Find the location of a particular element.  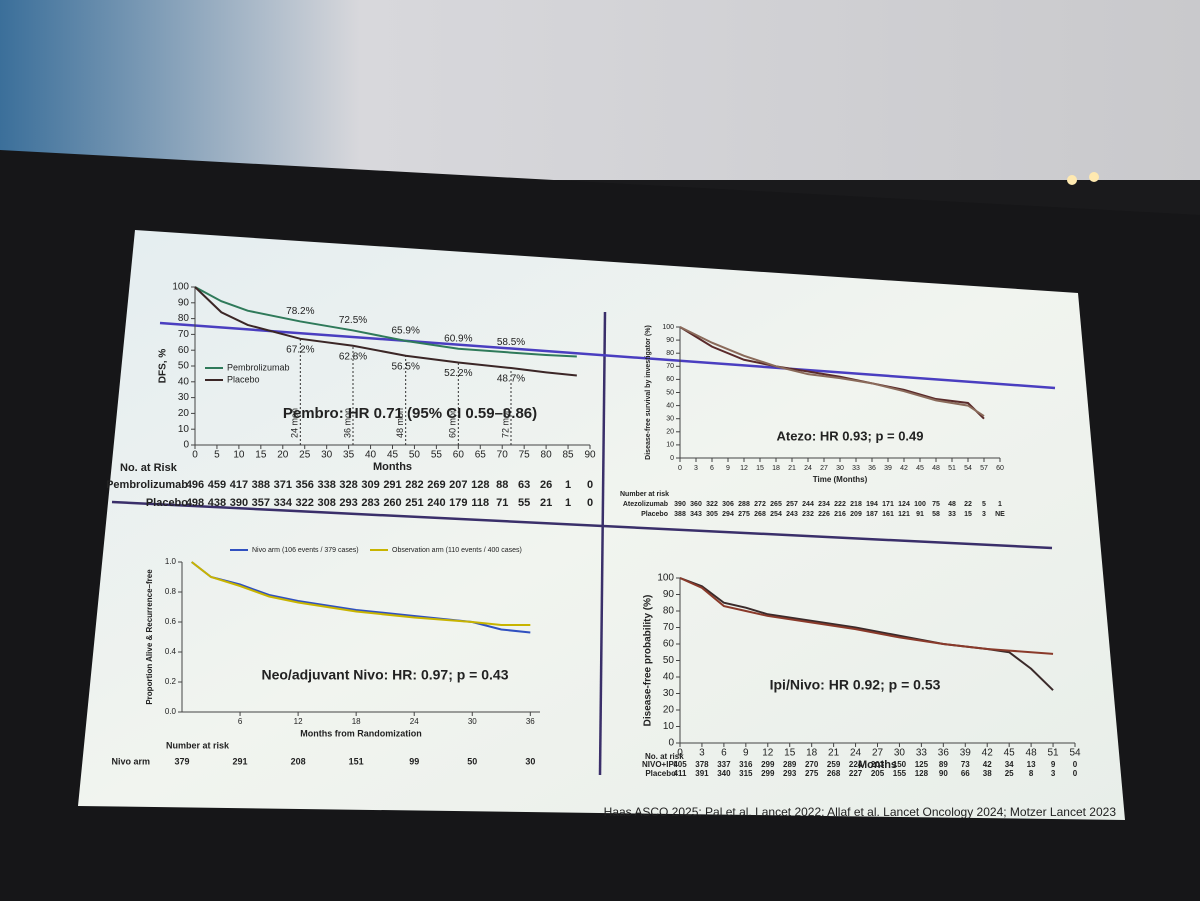

x-tick-label: 9 is located at coordinates (728, 468).